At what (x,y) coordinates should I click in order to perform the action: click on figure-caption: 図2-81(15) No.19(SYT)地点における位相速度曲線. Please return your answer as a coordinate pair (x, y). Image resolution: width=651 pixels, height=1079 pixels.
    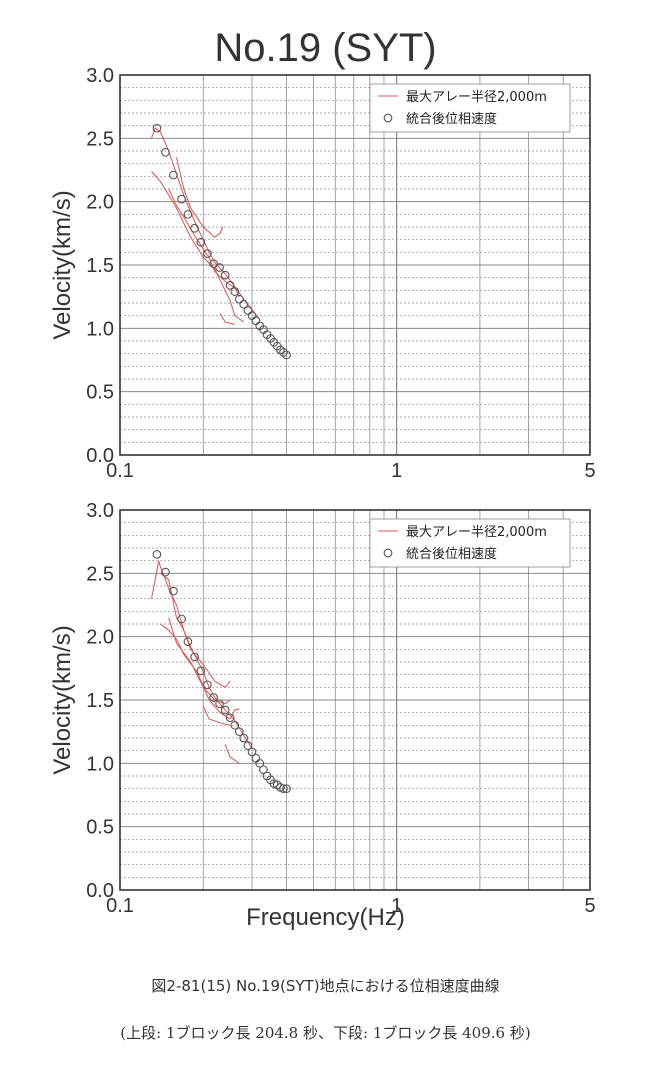
    Looking at the image, I should click on (325, 986).